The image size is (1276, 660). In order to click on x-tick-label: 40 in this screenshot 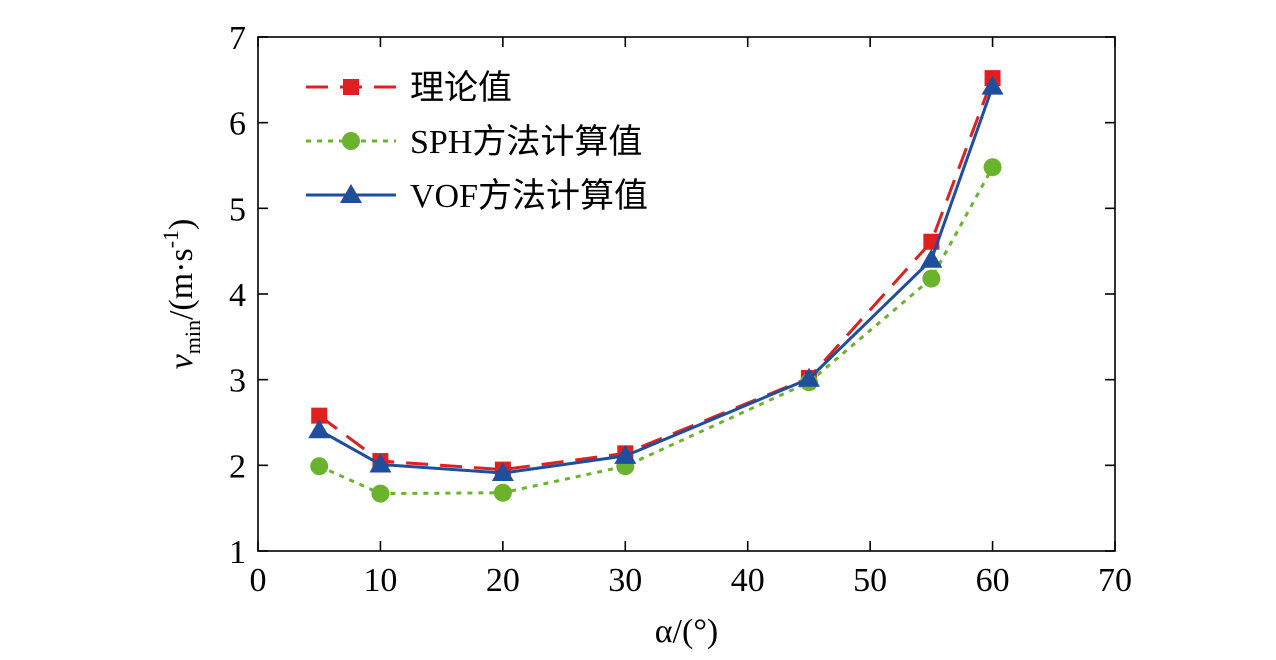, I will do `click(748, 580)`.